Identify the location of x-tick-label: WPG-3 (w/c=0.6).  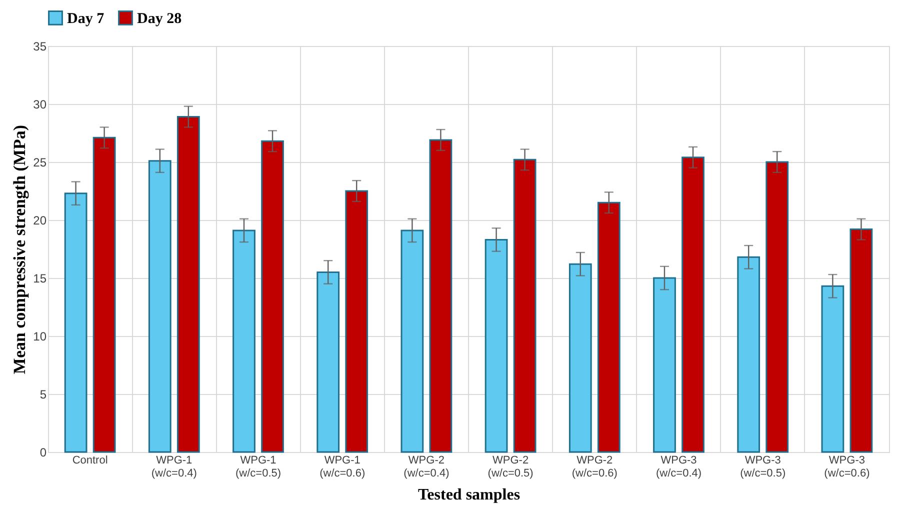
(847, 467).